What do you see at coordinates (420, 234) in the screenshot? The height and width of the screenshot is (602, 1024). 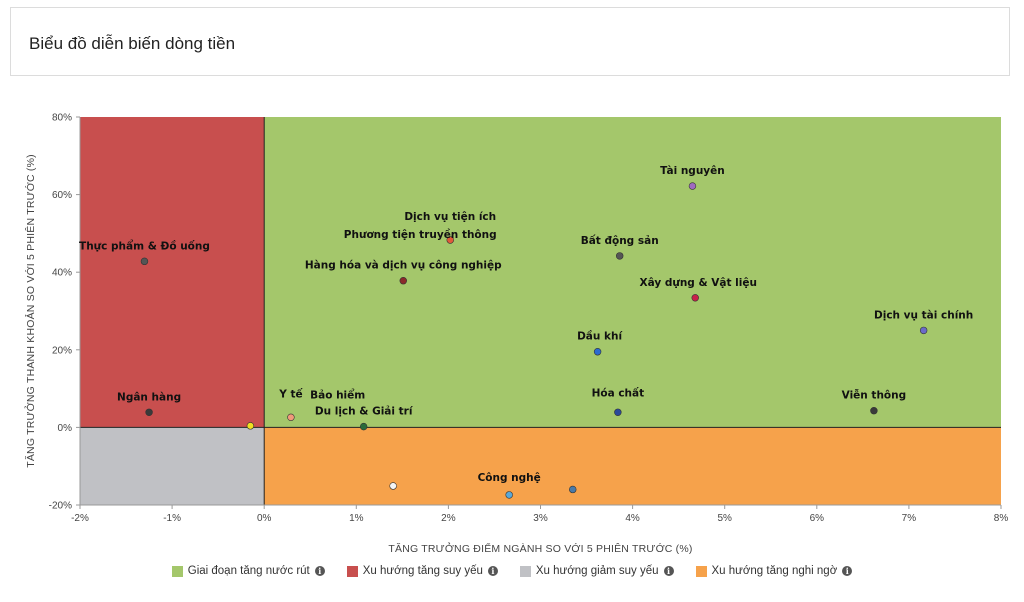 I see `data-point-label: Phương tiện truyền thông` at bounding box center [420, 234].